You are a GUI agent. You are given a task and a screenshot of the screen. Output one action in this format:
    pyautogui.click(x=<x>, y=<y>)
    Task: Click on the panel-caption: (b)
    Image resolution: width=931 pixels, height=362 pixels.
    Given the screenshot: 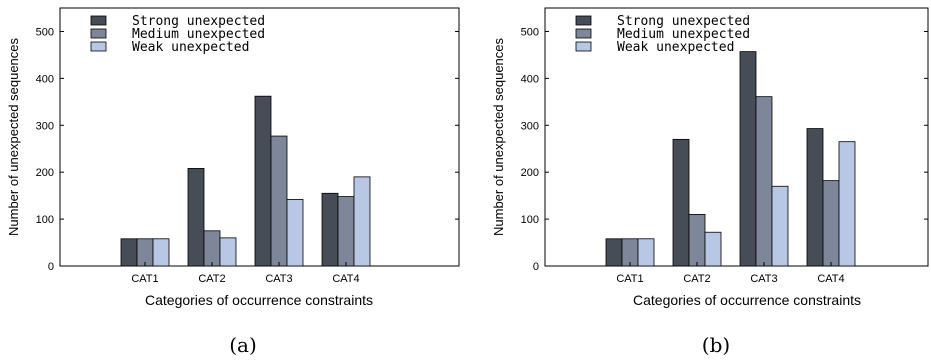 What is the action you would take?
    pyautogui.click(x=716, y=345)
    